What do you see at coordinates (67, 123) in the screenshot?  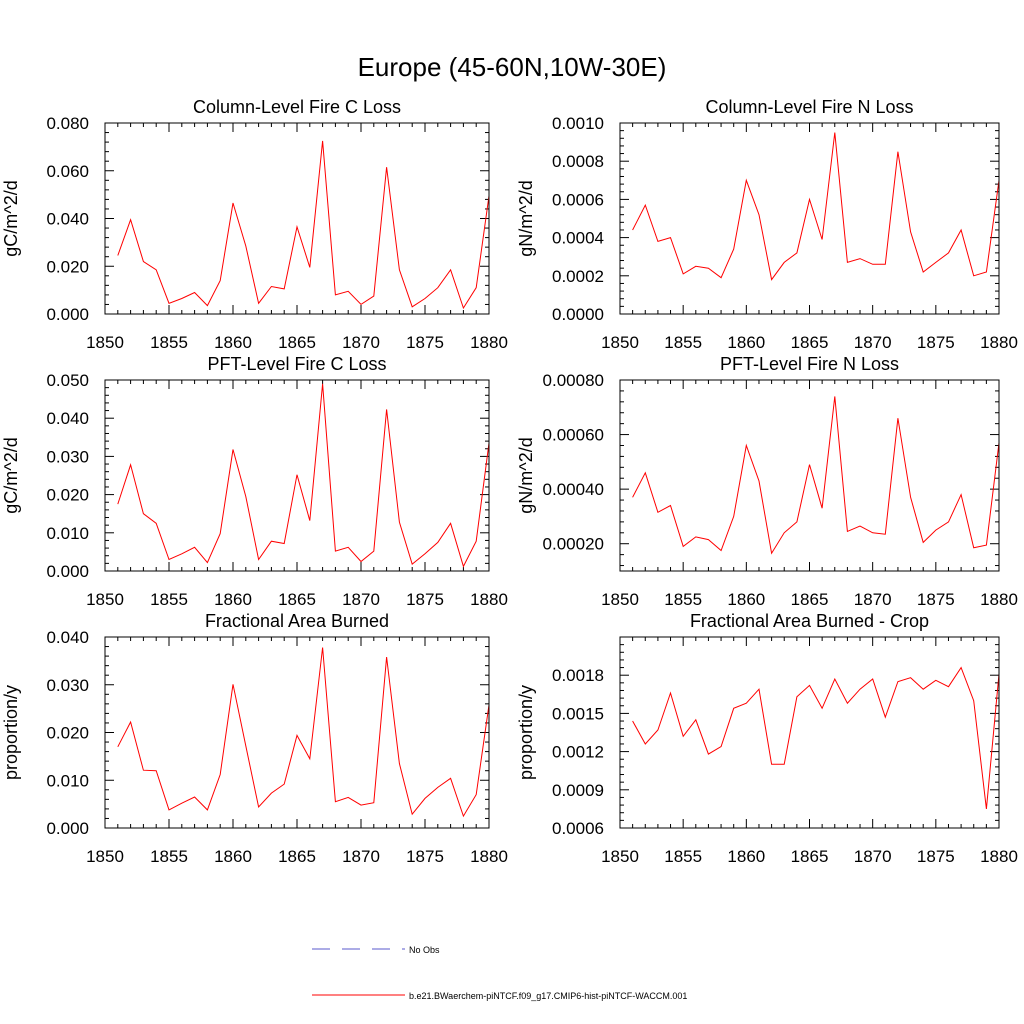 I see `y-tick-label: 0.080` at bounding box center [67, 123].